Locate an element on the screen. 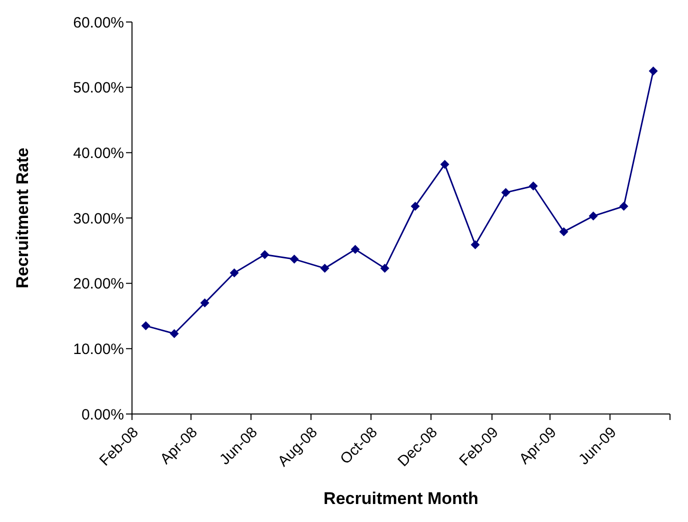 The image size is (688, 522). y-axis-title: Recruitment Rate is located at coordinates (22, 218).